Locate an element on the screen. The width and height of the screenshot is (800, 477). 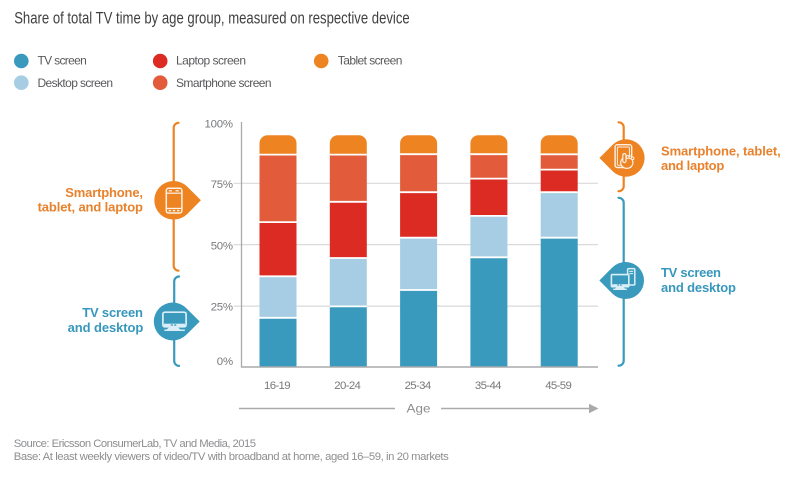
svg-text: 25-34 is located at coordinates (418, 386).